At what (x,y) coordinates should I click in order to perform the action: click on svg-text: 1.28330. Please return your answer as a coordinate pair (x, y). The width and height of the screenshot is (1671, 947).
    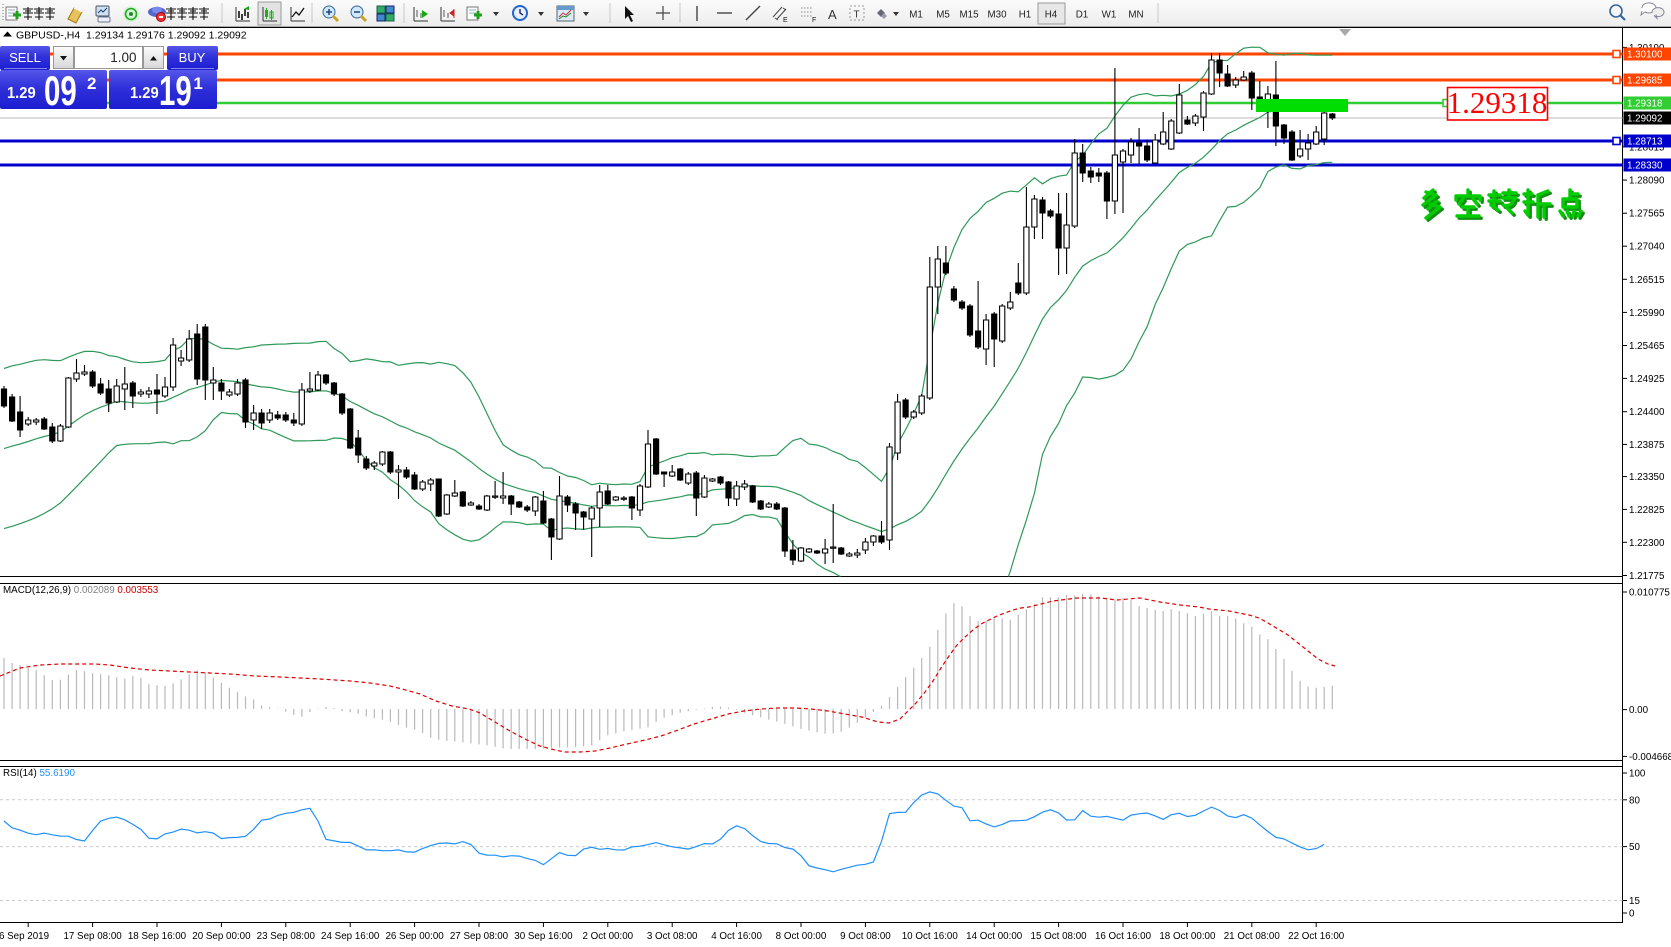
    Looking at the image, I should click on (1645, 166).